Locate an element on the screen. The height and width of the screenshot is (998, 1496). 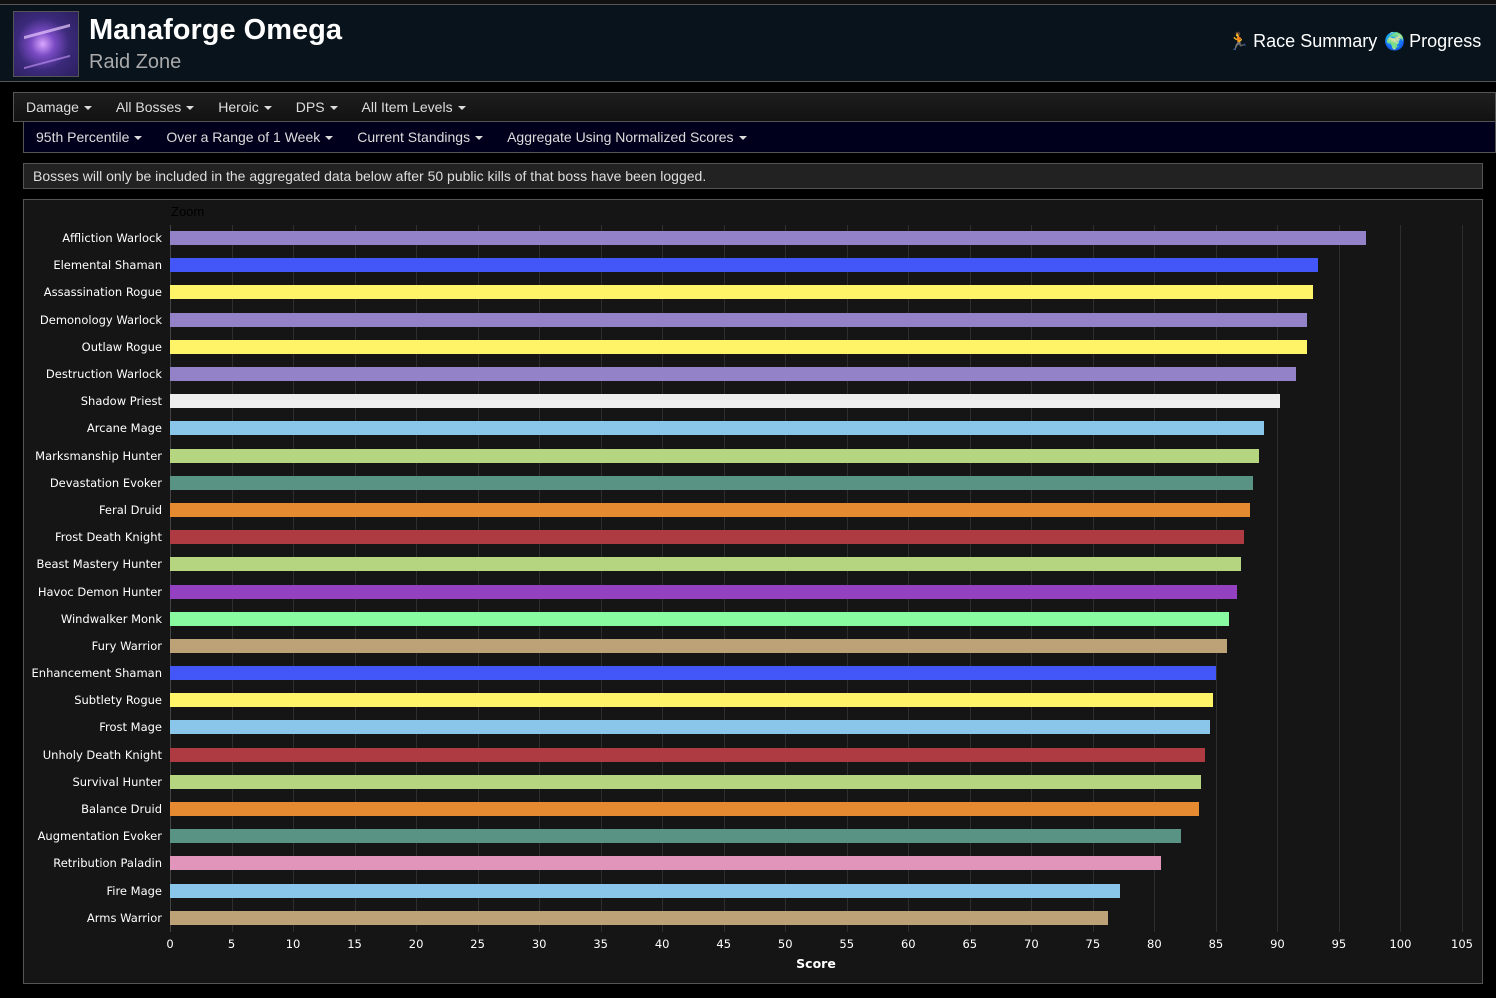
bar-row: Beast Mastery Hunter is located at coordinates (743, 564).